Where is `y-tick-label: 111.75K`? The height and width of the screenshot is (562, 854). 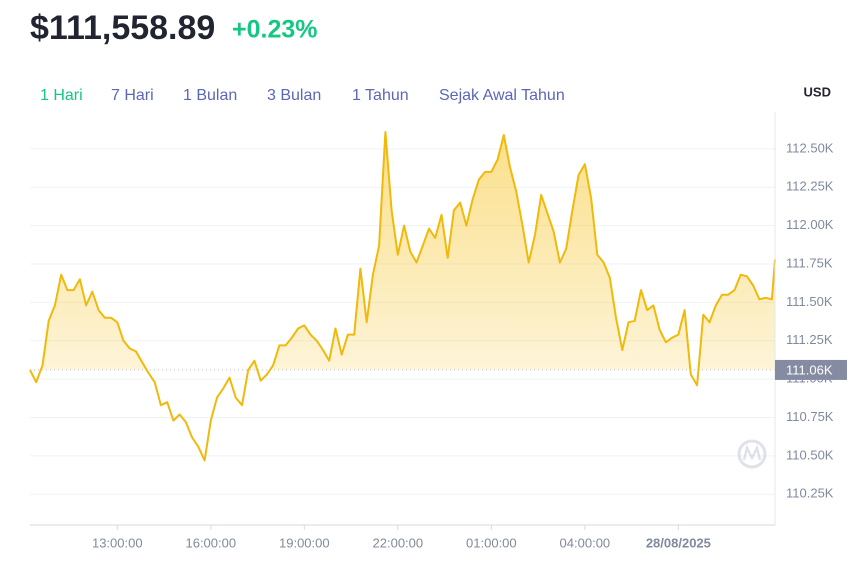 y-tick-label: 111.75K is located at coordinates (809, 262).